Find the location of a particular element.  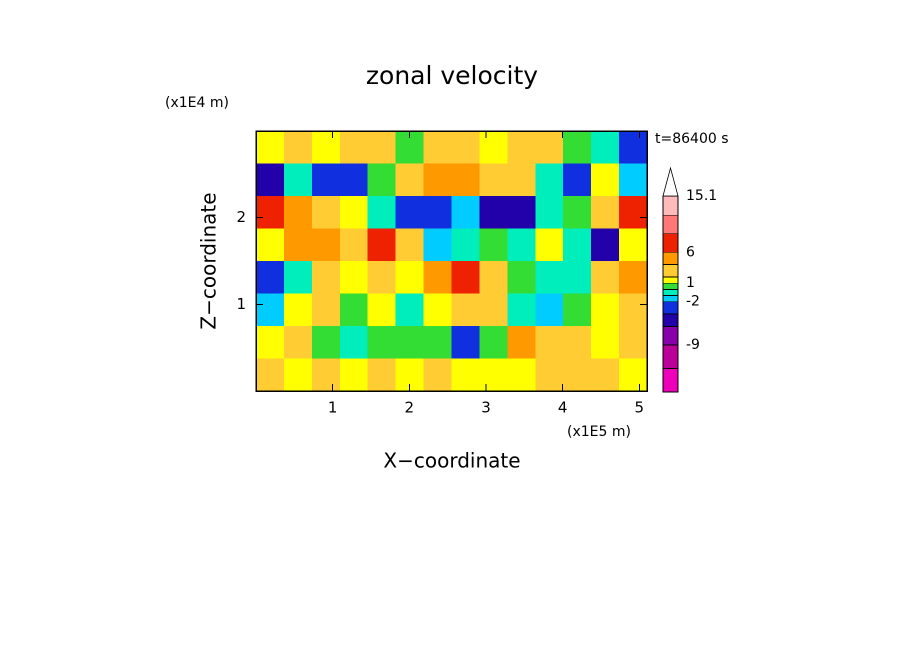

y-tick-label: 2 is located at coordinates (241, 217).